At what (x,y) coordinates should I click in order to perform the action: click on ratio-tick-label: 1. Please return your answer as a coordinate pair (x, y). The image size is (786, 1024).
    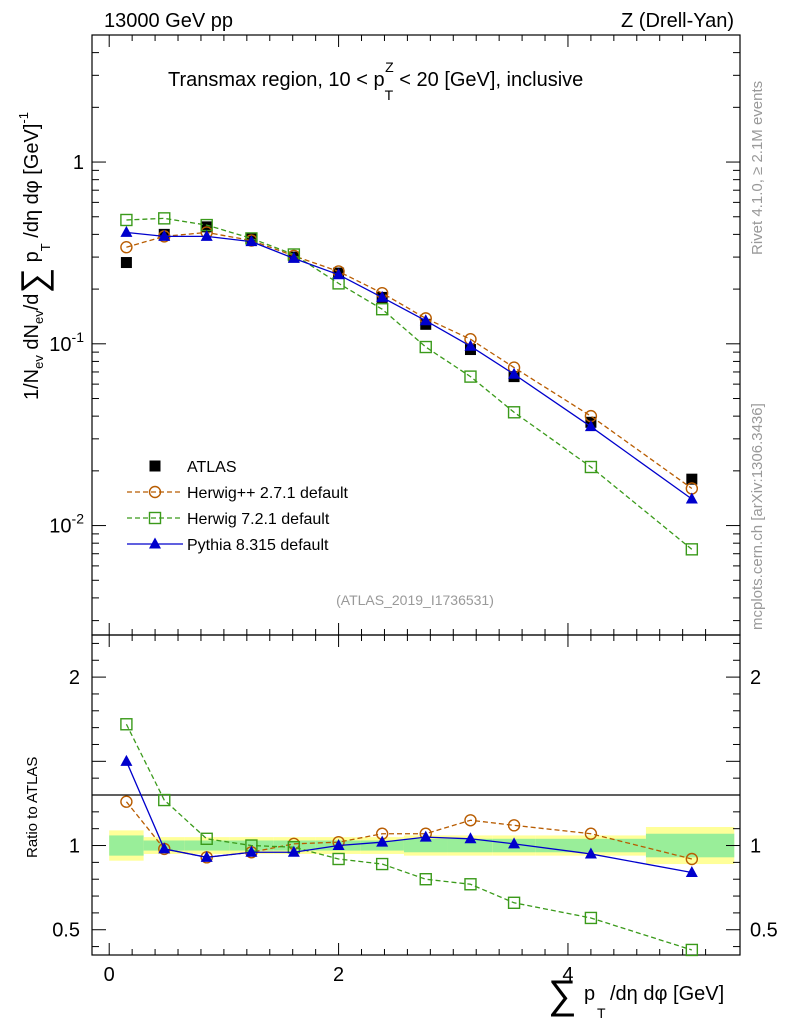
    Looking at the image, I should click on (74, 847).